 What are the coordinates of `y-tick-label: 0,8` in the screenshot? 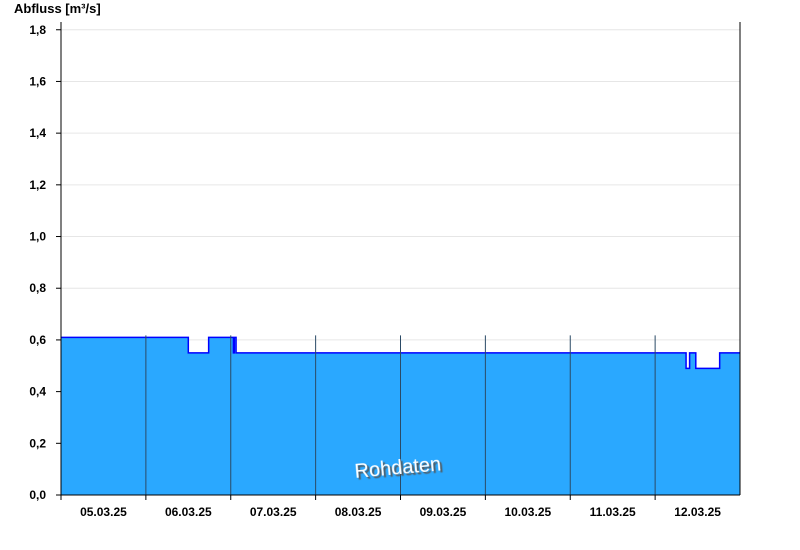 It's located at (37, 288).